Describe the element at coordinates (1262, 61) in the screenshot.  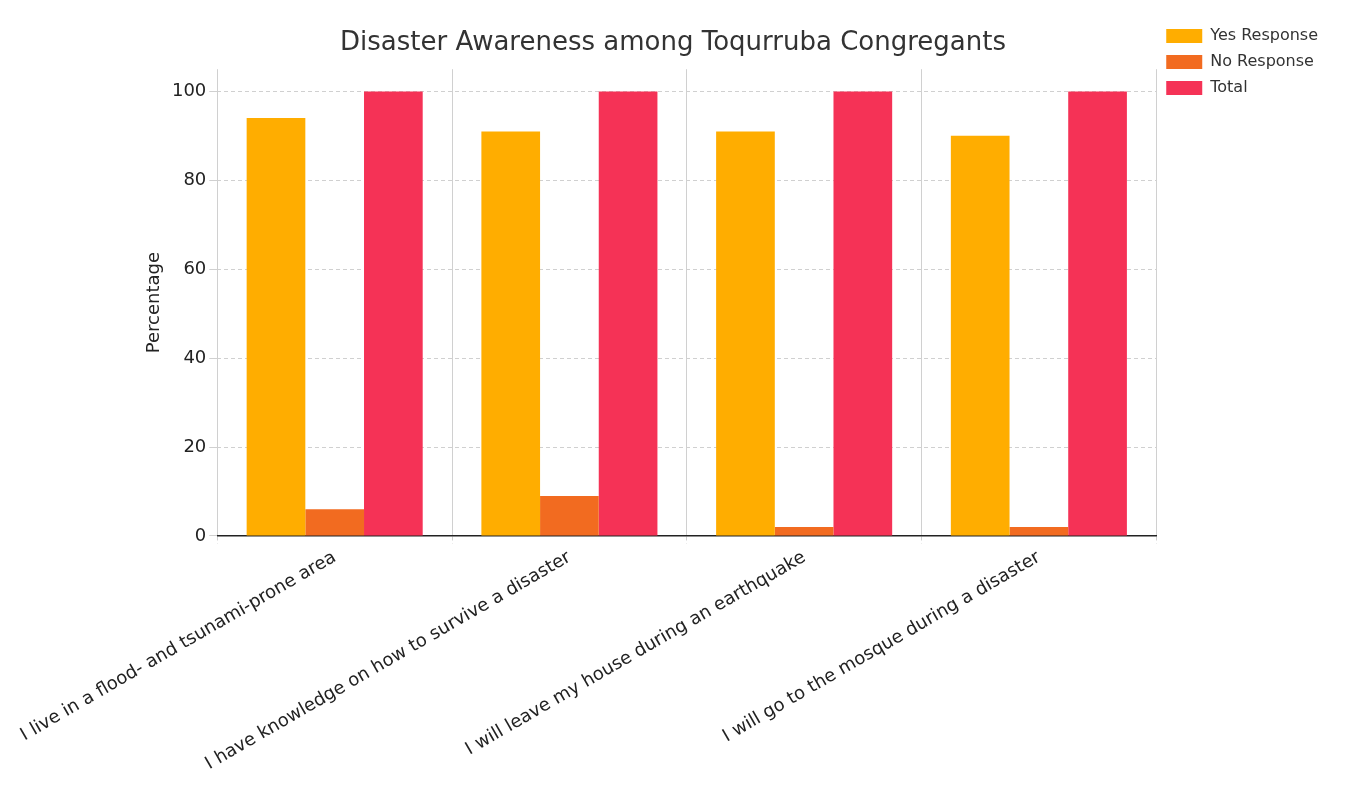
I see `legend-label: No Response` at that location.